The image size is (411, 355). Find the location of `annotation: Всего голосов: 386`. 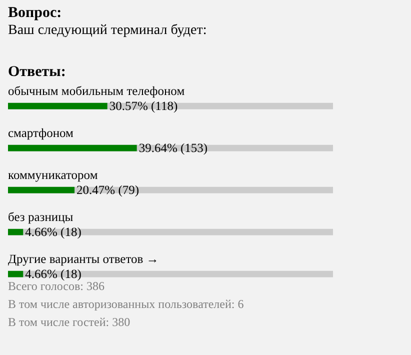

annotation: Всего голосов: 386 is located at coordinates (56, 286).